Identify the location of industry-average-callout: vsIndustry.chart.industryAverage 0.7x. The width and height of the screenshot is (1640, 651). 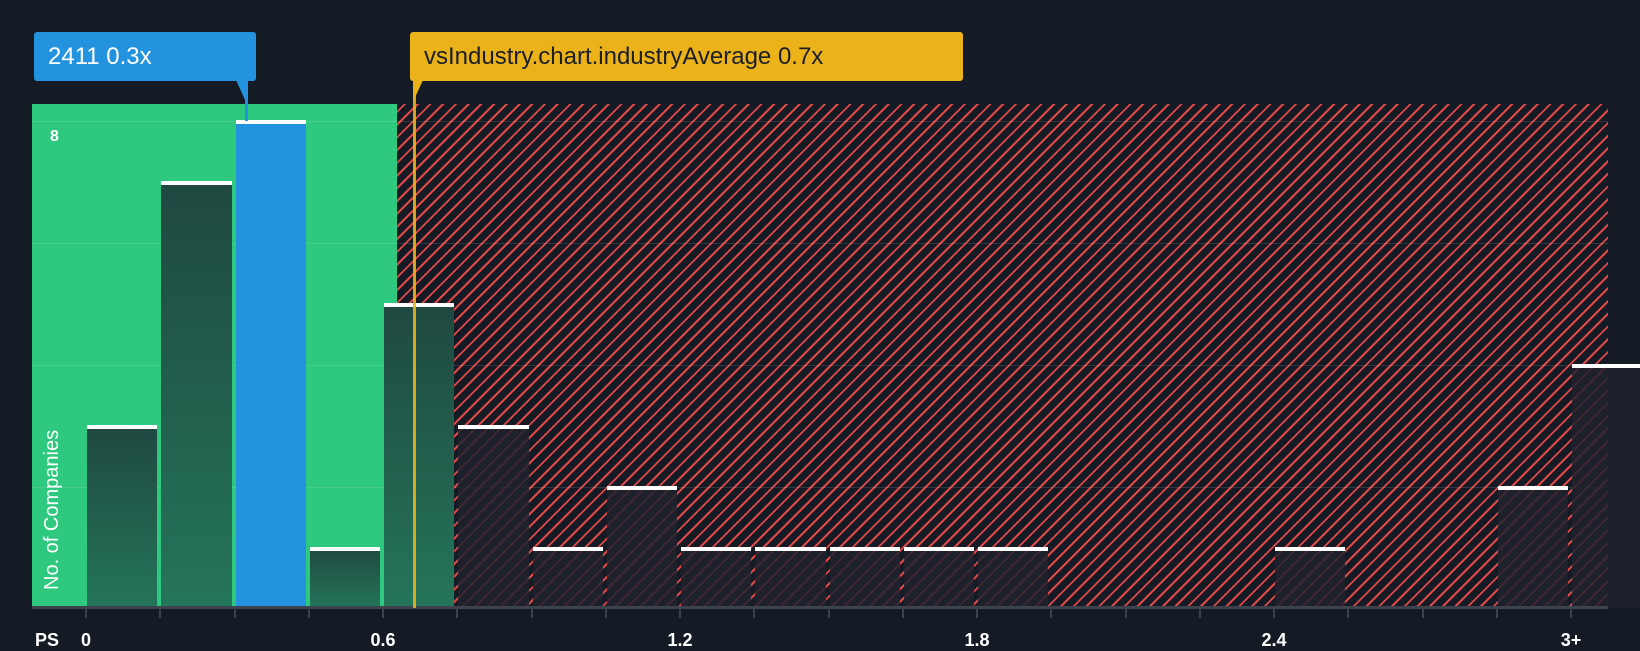
(686, 56).